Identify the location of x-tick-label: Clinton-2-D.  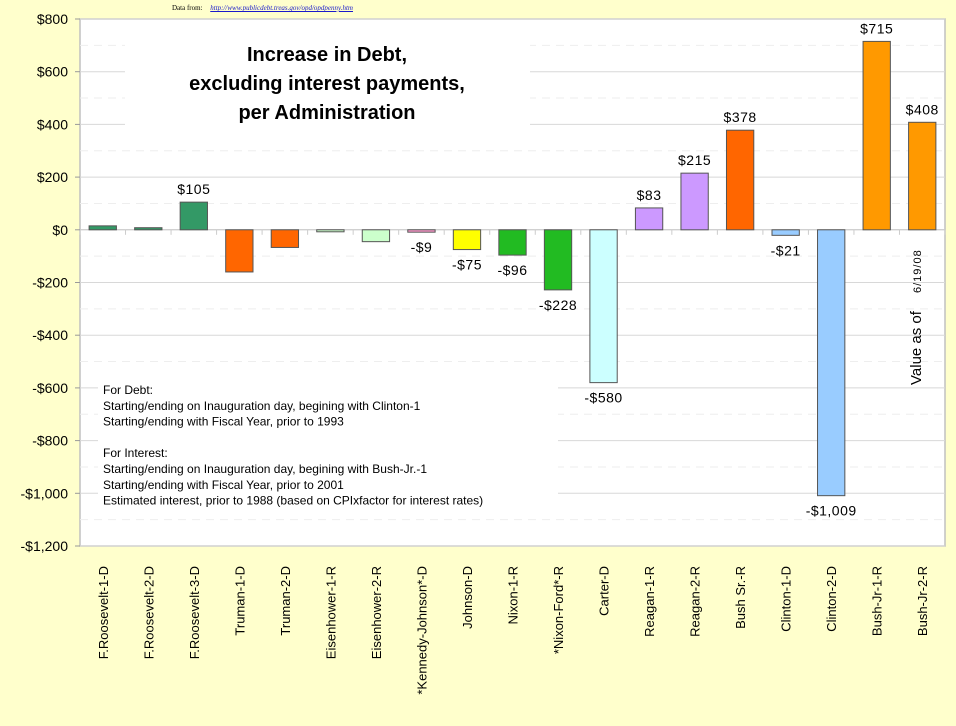
(831, 599).